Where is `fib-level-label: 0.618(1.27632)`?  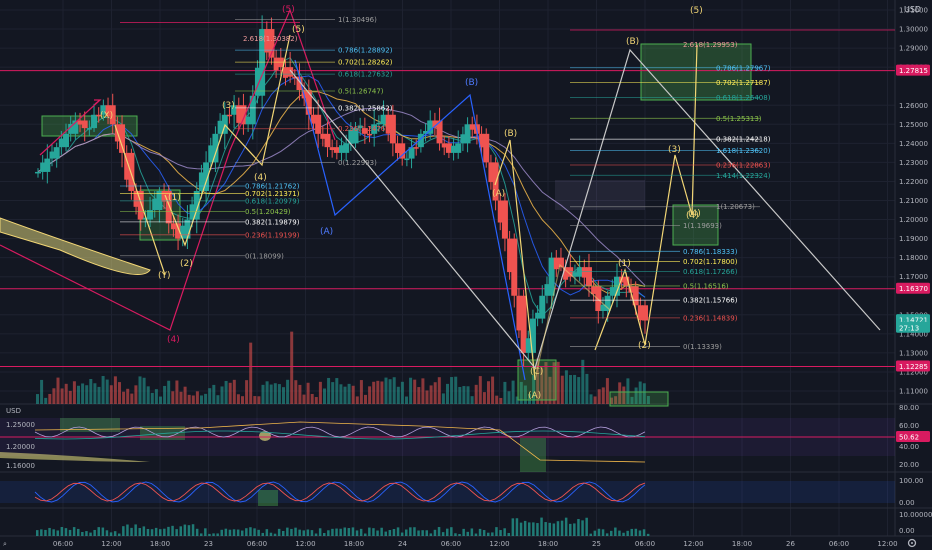 fib-level-label: 0.618(1.27632) is located at coordinates (365, 75).